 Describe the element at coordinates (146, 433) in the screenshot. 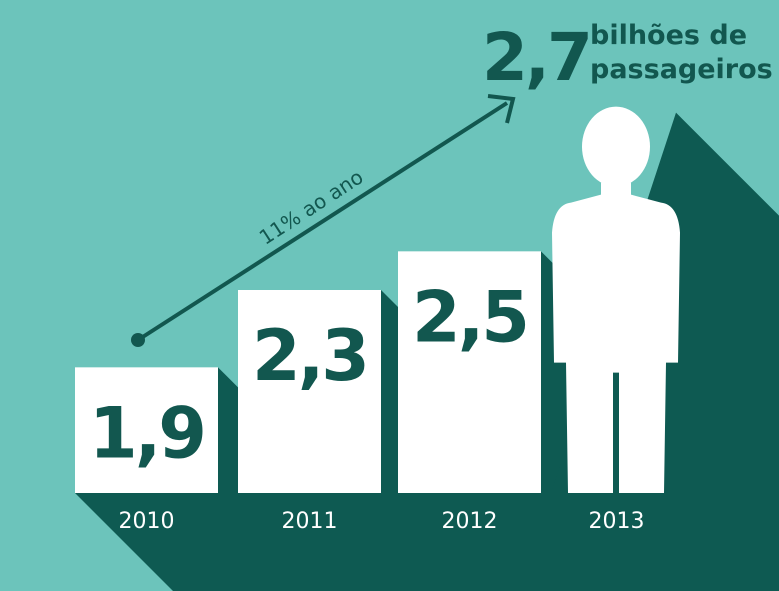

I see `value-label: 1,9` at that location.